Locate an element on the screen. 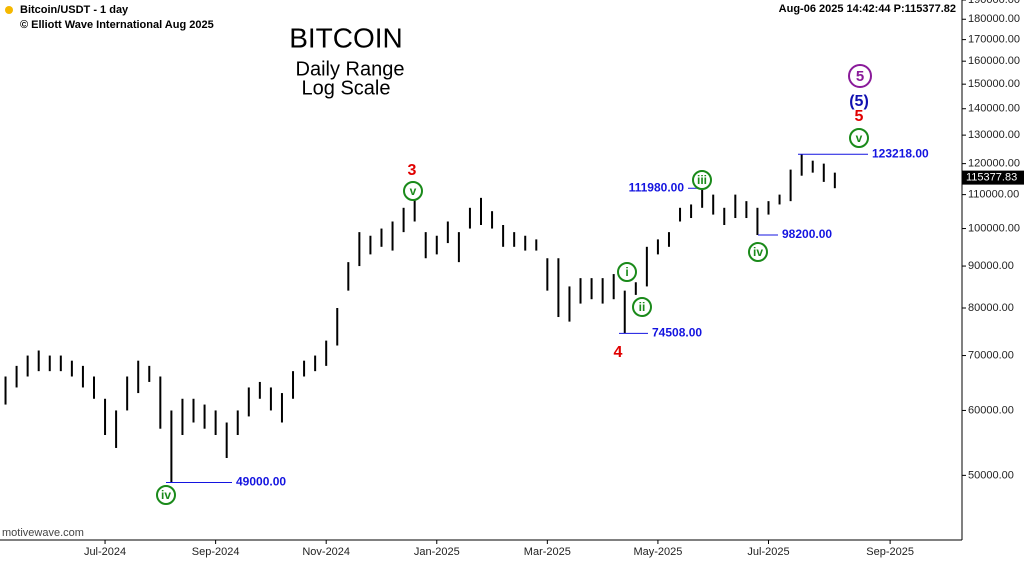 The height and width of the screenshot is (562, 1024). last-price-tag is located at coordinates (993, 177).